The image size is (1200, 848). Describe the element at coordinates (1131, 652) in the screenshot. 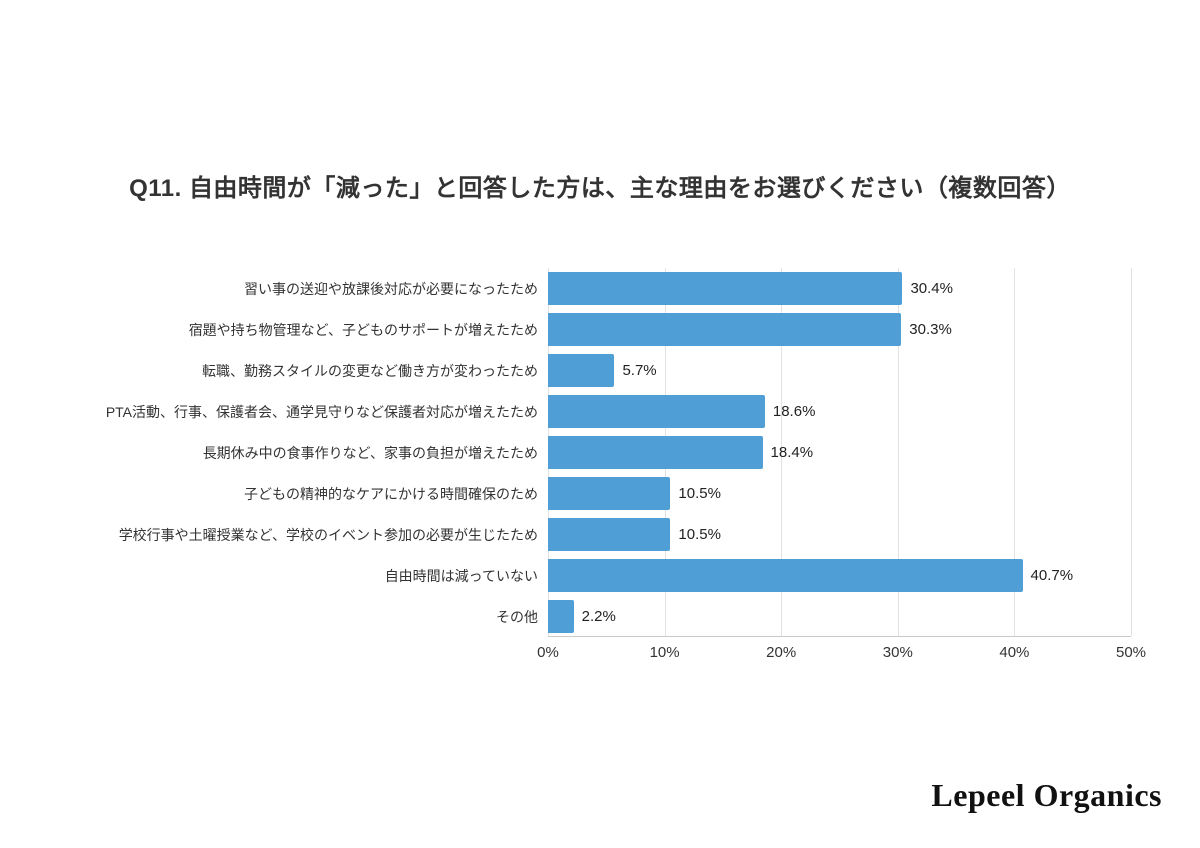

I see `x-axis-tick: 50%` at that location.